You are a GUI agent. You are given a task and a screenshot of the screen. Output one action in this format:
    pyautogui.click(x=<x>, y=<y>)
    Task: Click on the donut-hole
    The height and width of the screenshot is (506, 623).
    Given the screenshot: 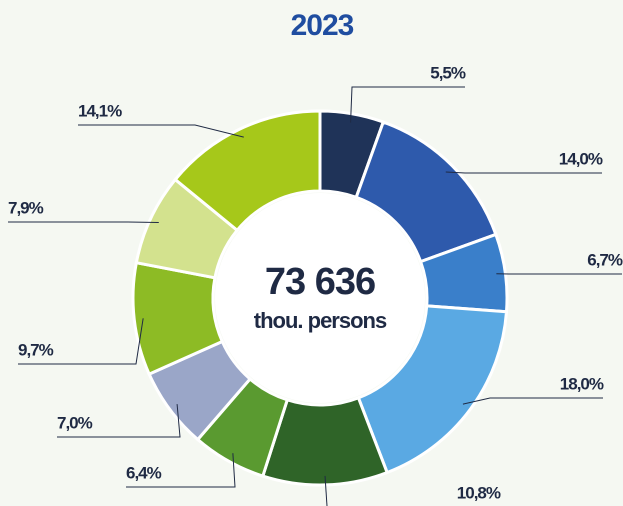 What is the action you would take?
    pyautogui.click(x=320, y=298)
    